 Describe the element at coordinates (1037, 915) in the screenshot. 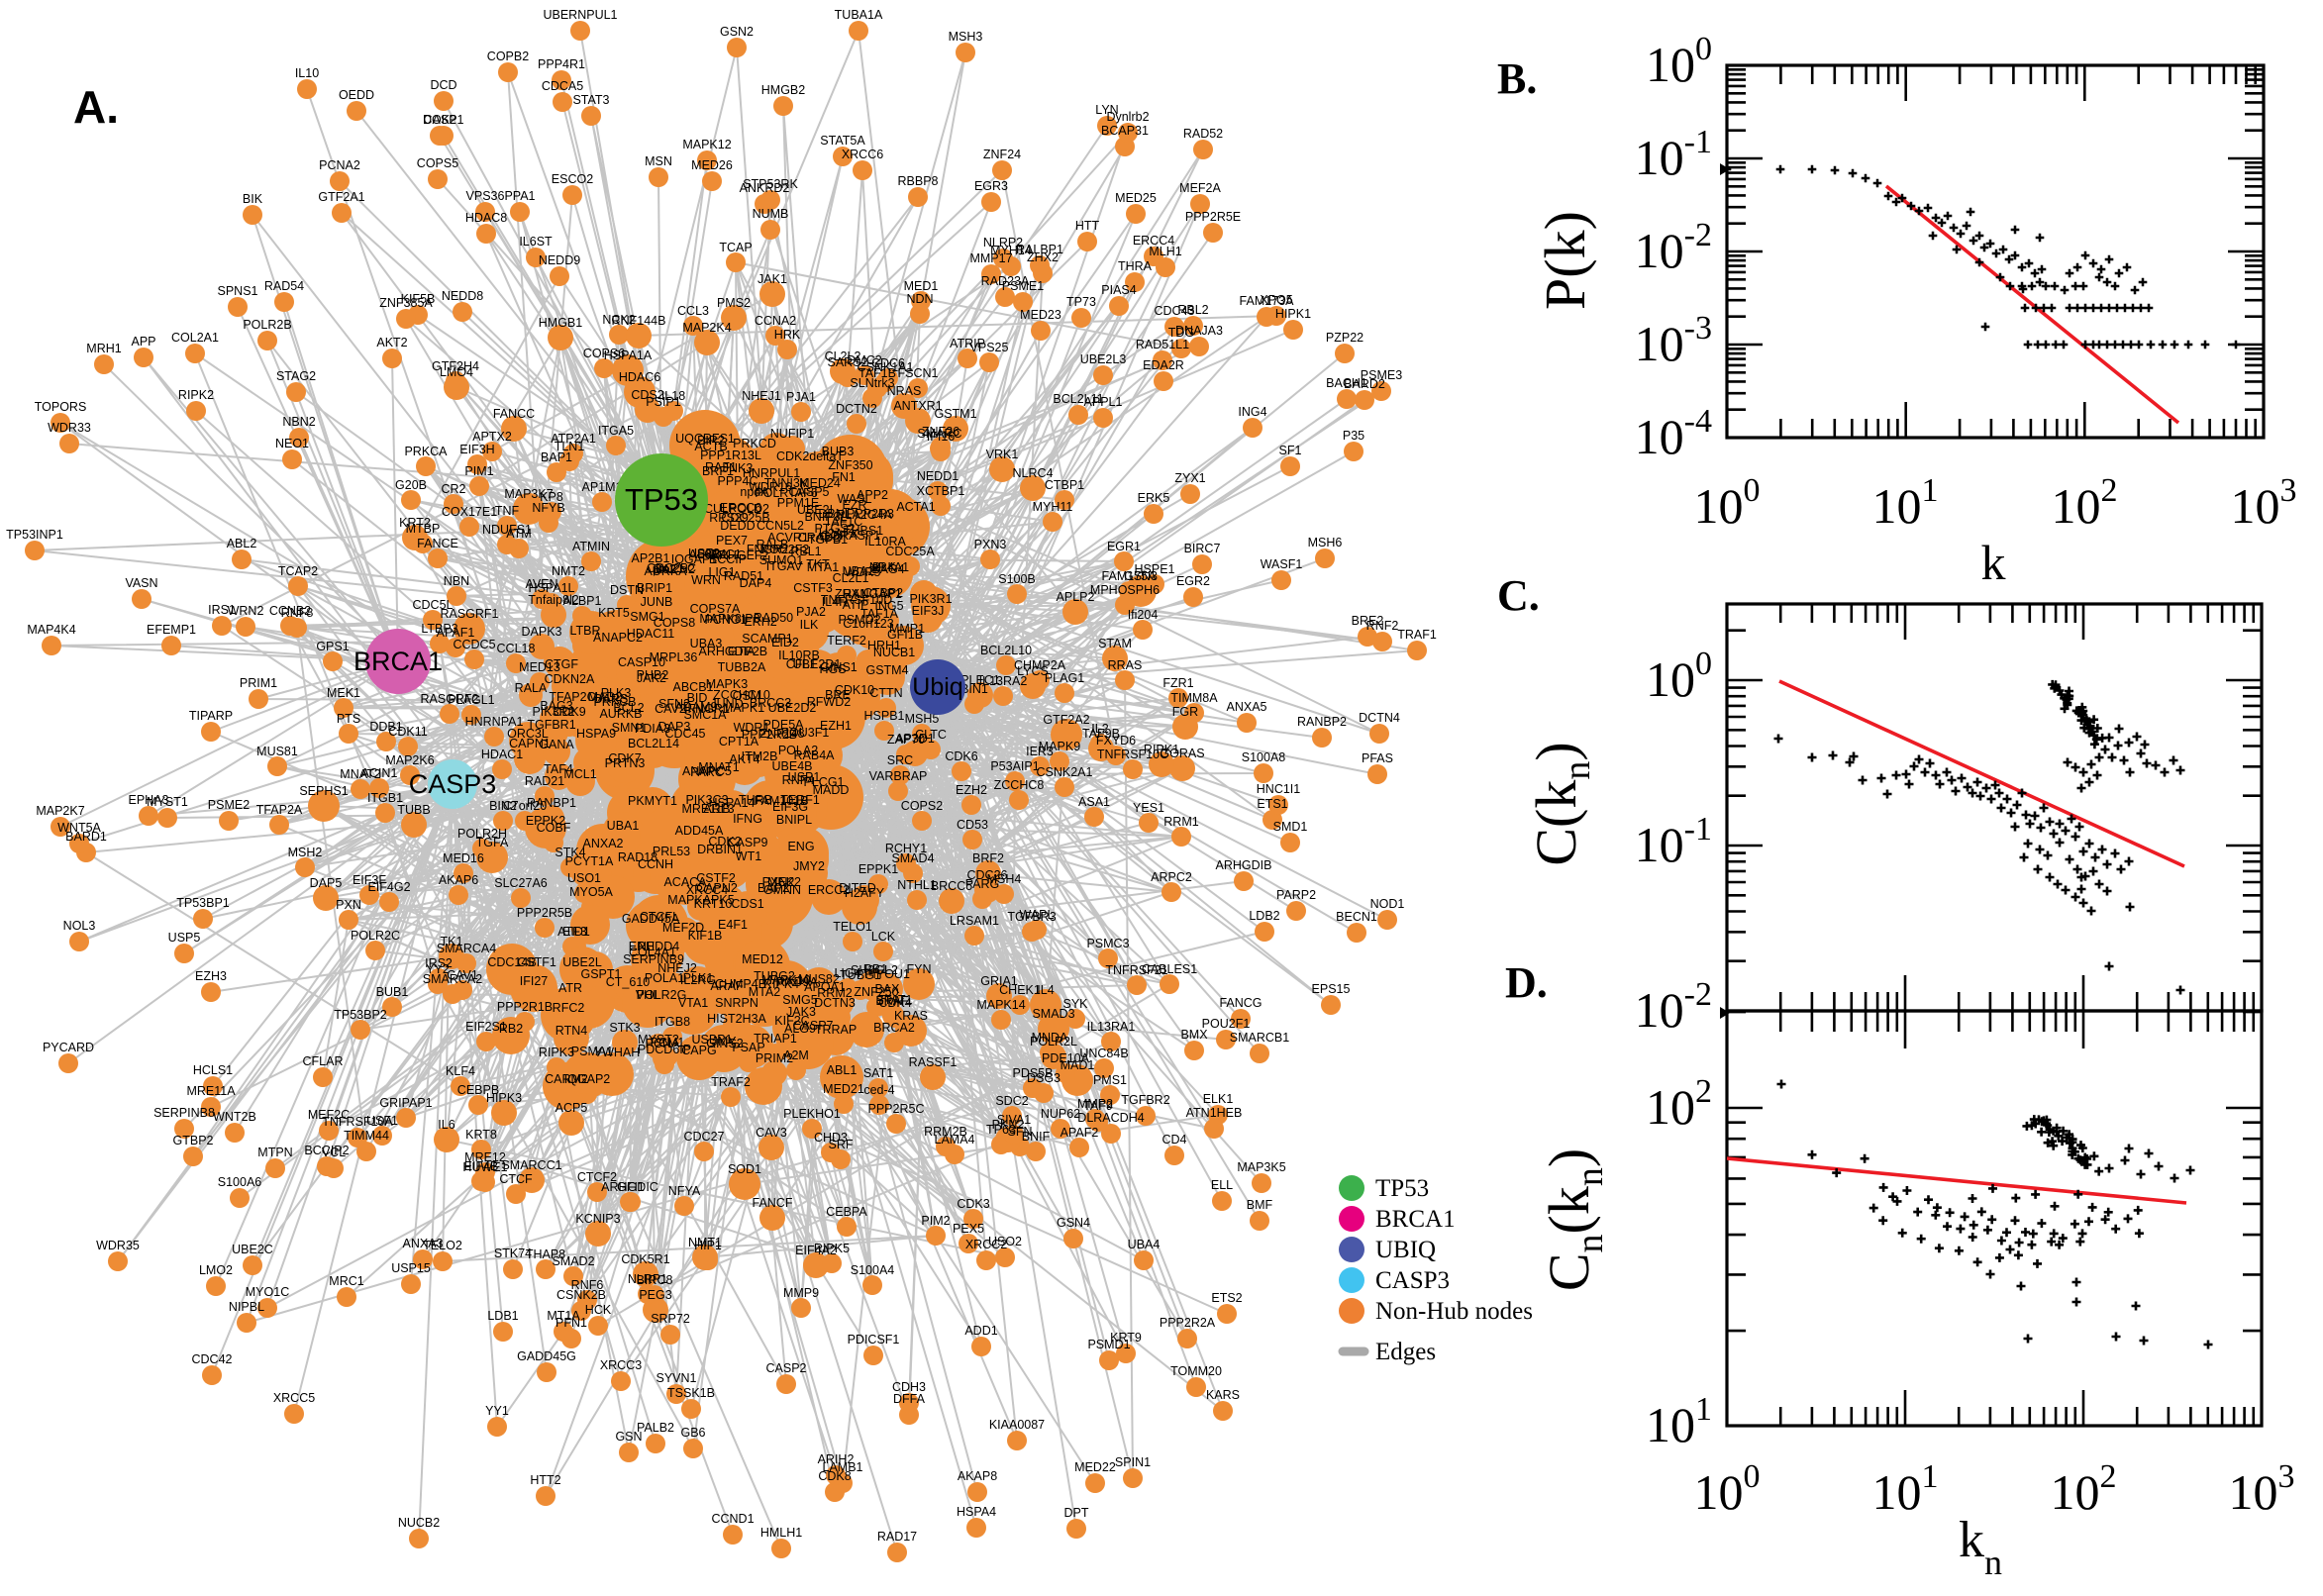

I see `svg-text: WAPL` at that location.